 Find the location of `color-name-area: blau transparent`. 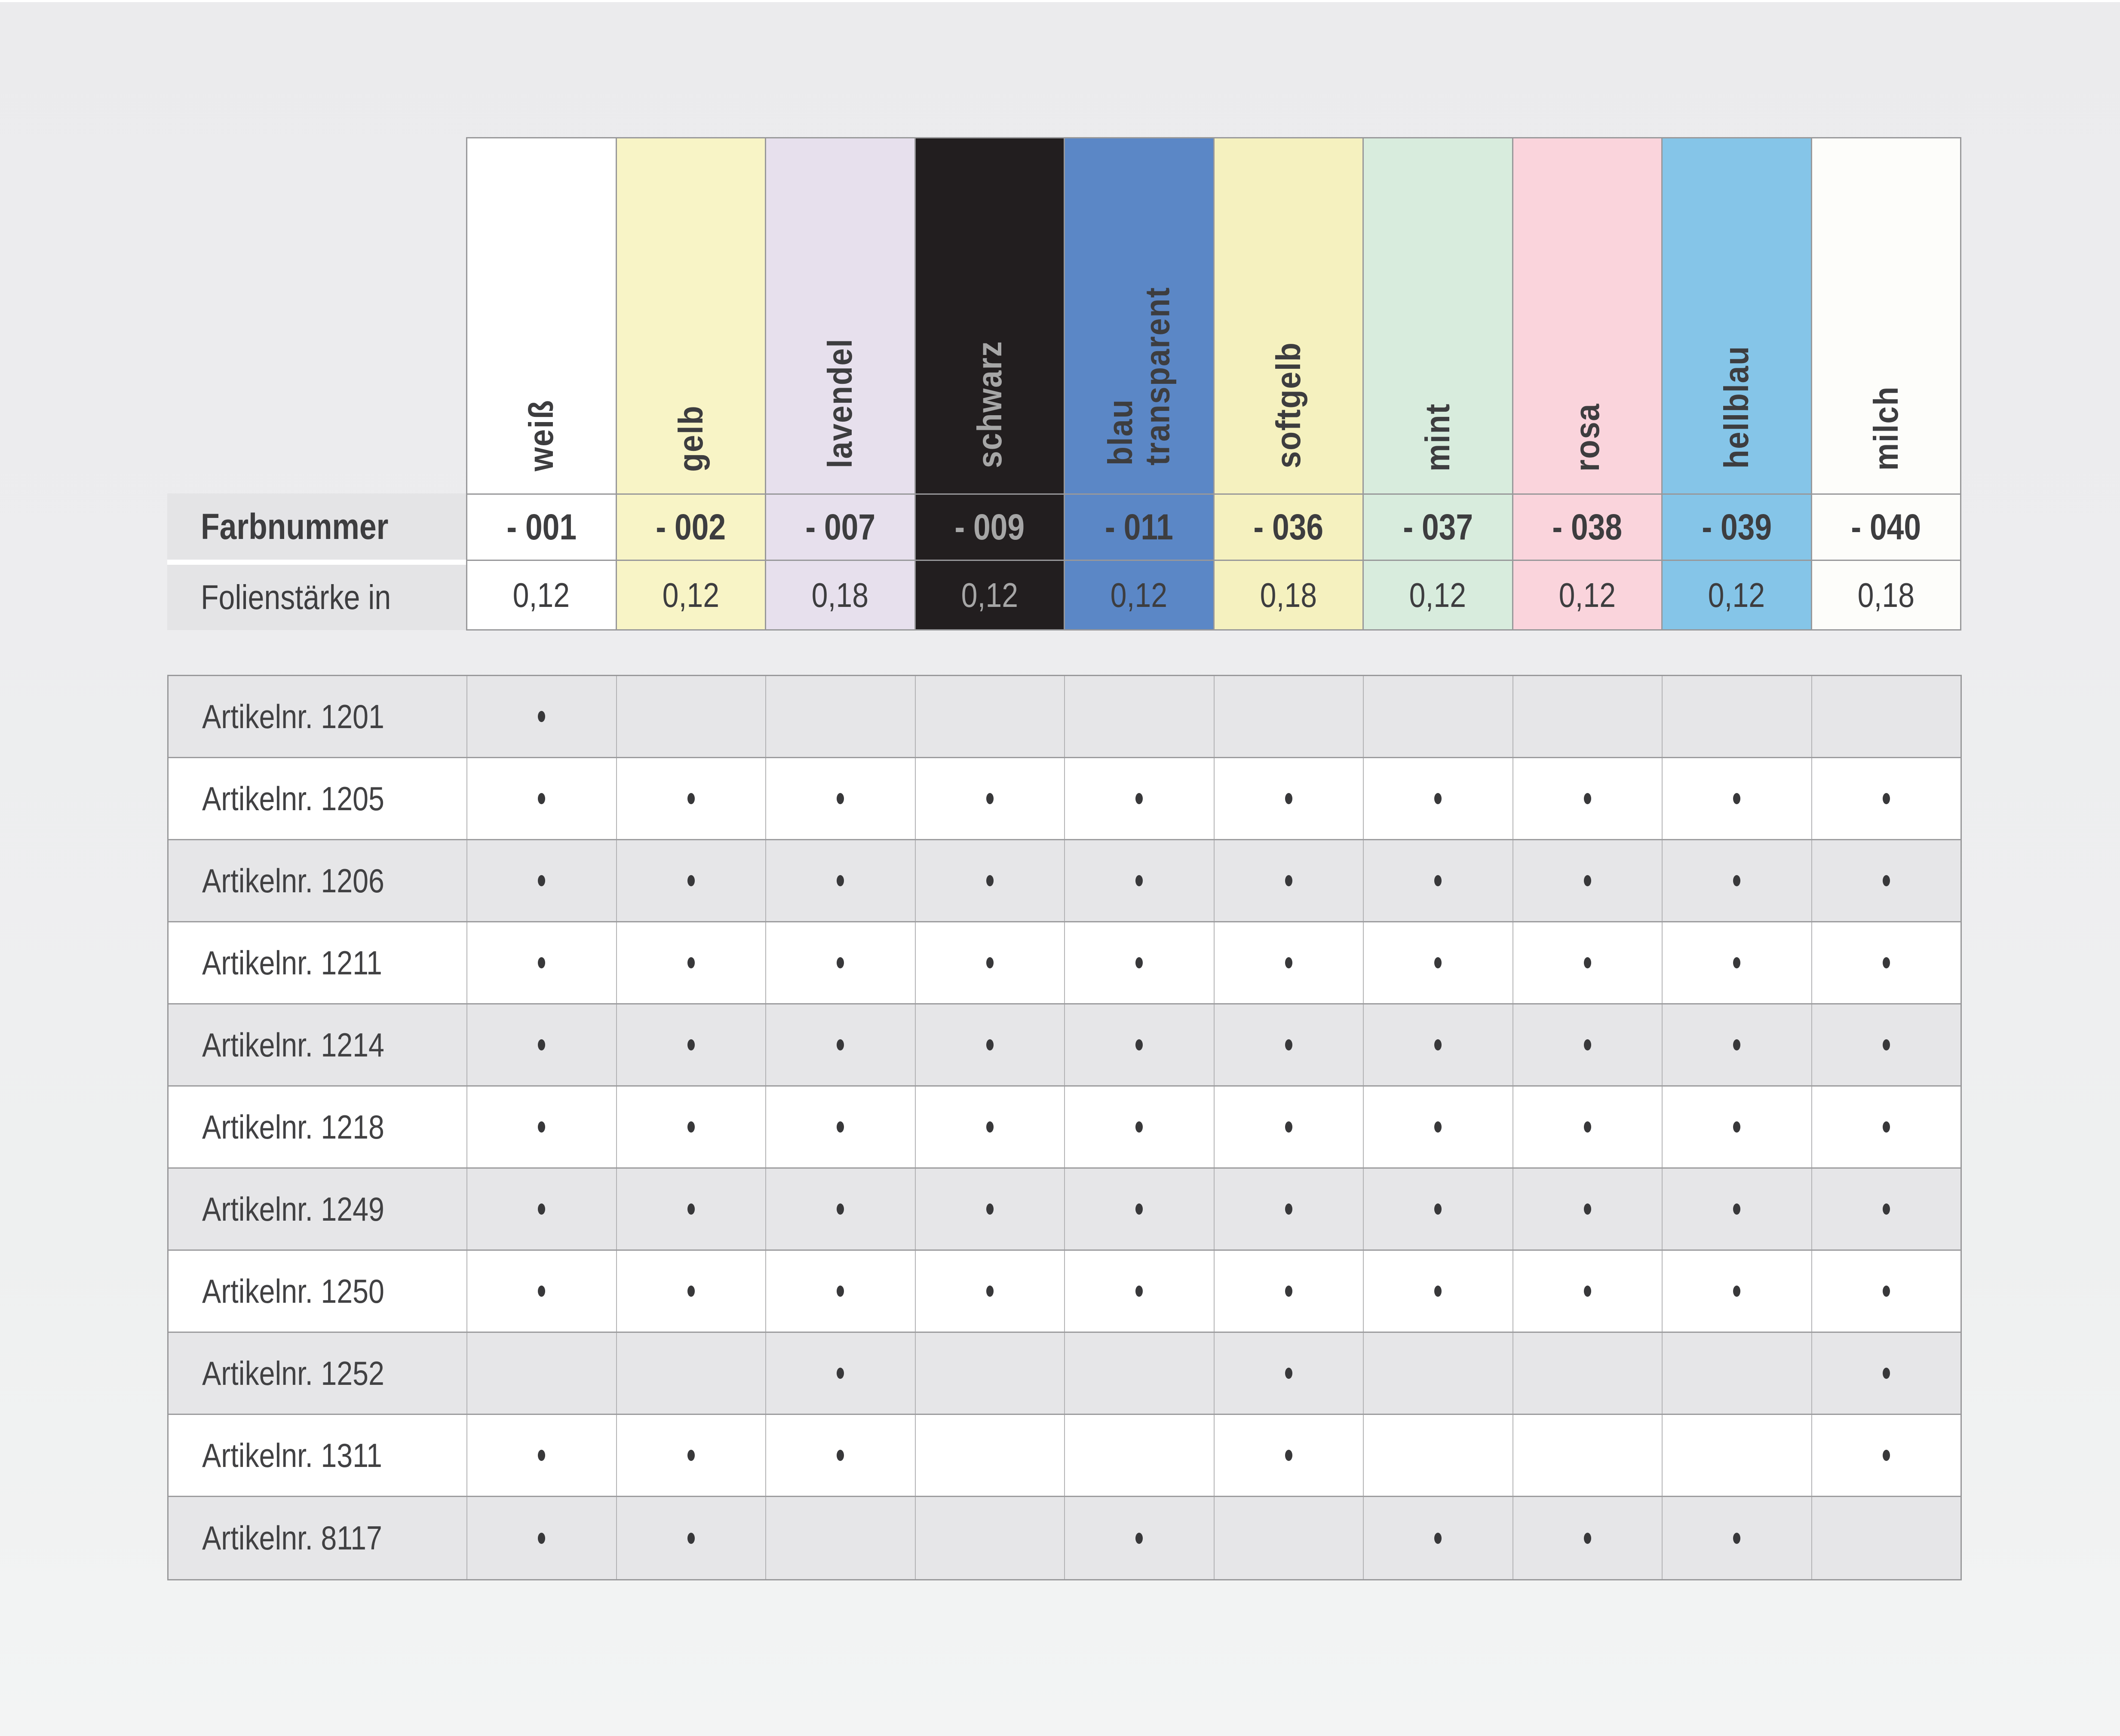

color-name-area: blau transparent is located at coordinates (1139, 315).